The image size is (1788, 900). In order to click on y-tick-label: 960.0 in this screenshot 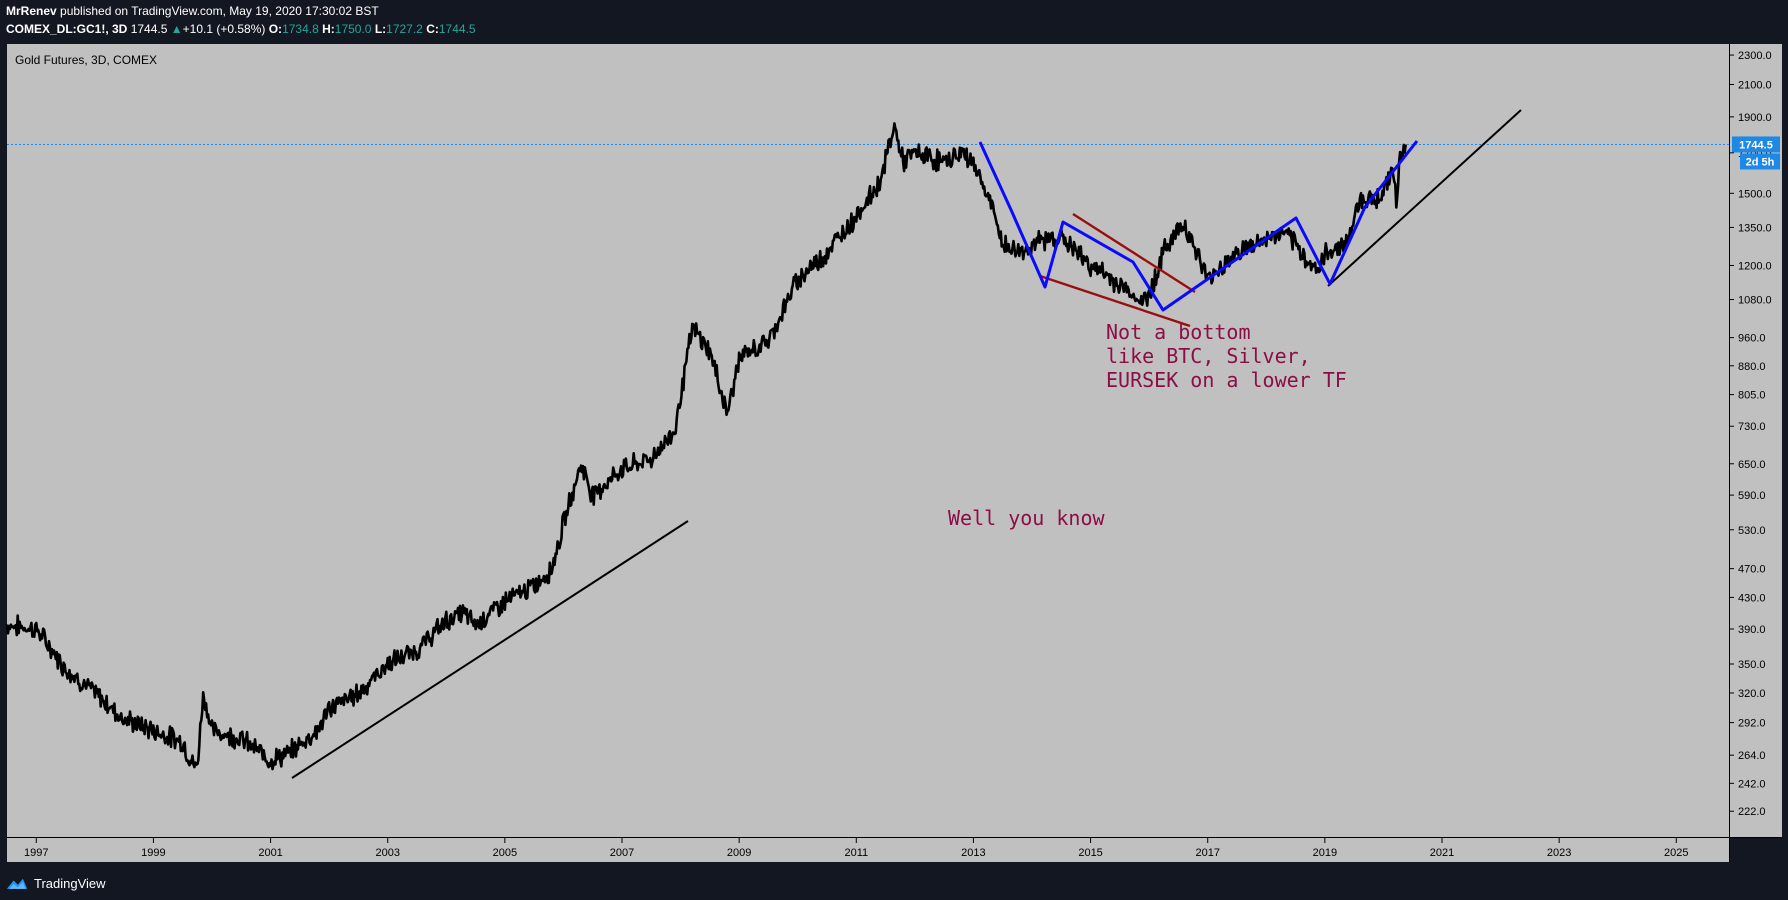, I will do `click(1752, 339)`.